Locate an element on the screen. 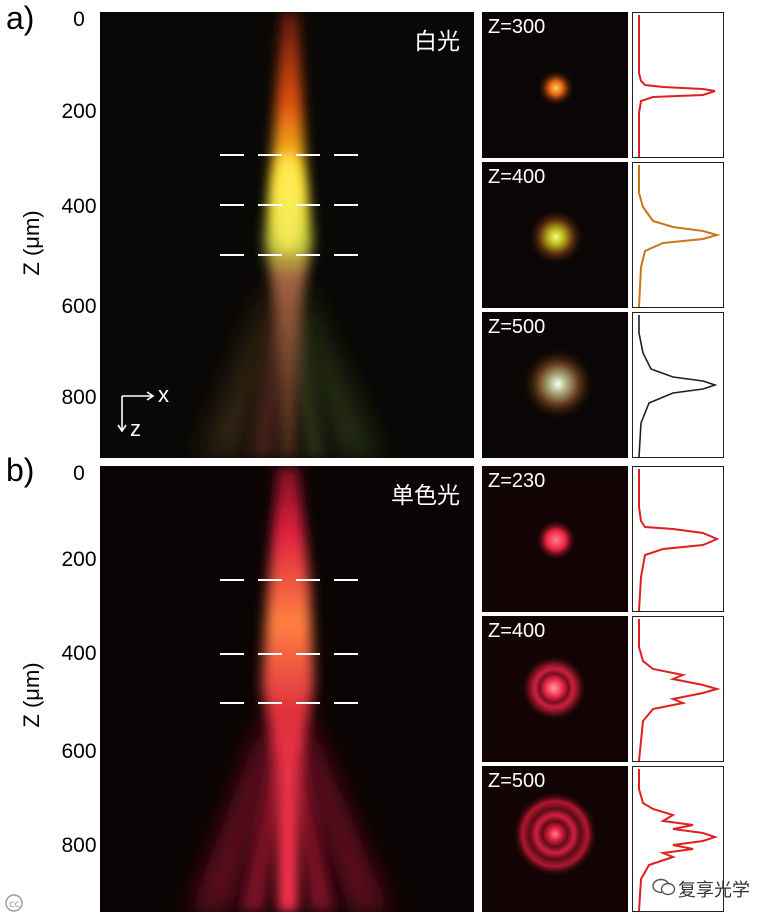 This screenshot has width=776, height=921. xz-axes-indicator-icon is located at coordinates (136, 412).